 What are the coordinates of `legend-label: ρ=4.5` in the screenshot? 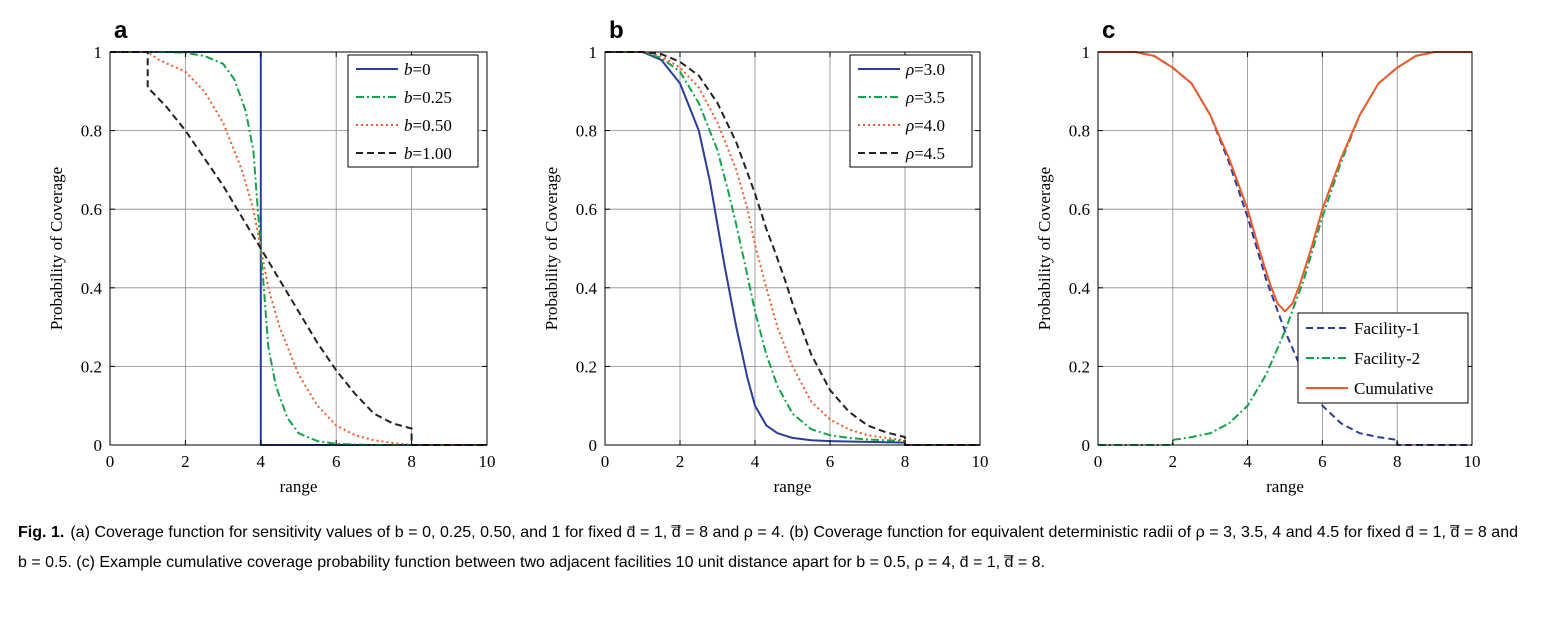 It's located at (925, 153).